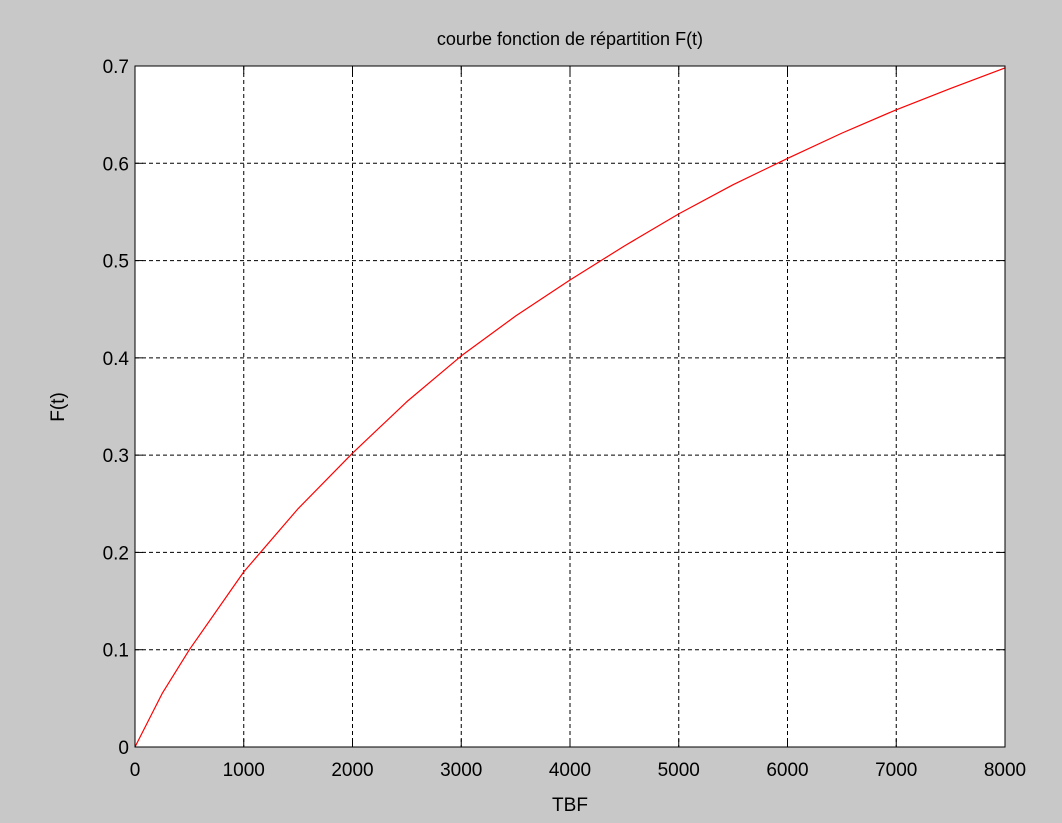  Describe the element at coordinates (58, 407) in the screenshot. I see `y-axis-label: F(t)` at that location.